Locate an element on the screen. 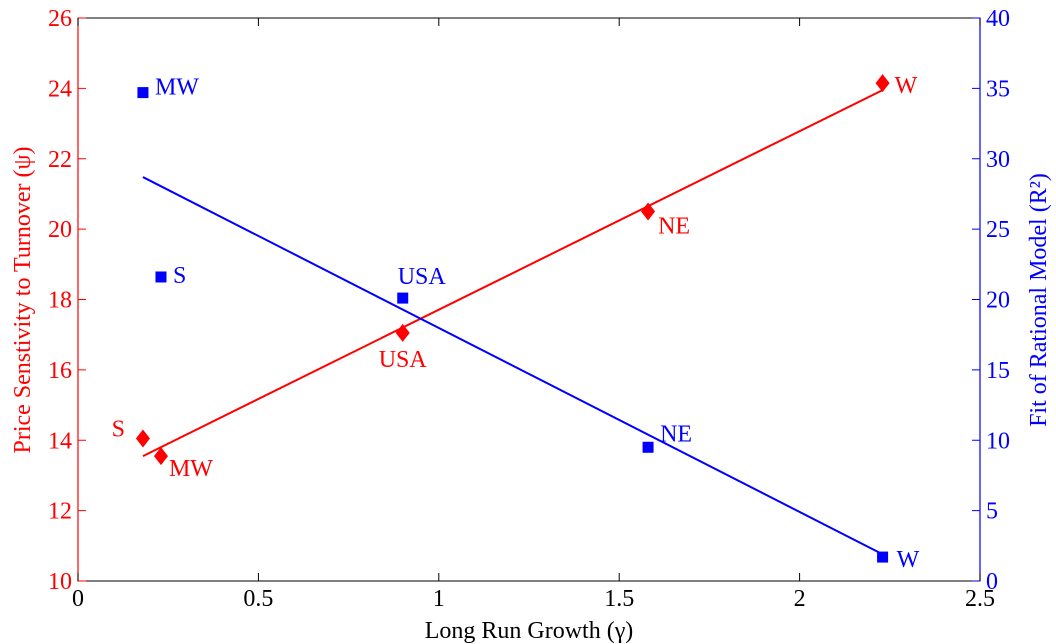  blue-point-label: NE is located at coordinates (676, 434).